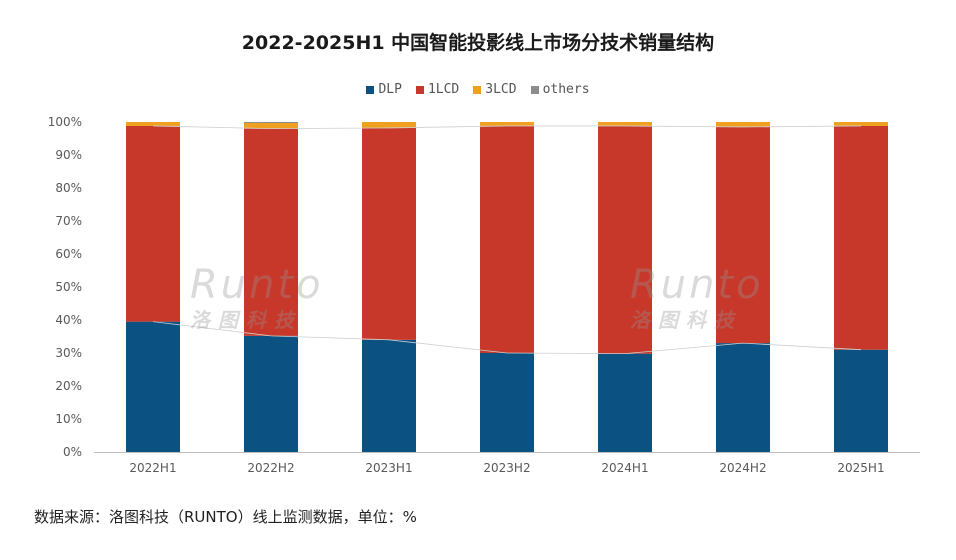 Image resolution: width=956 pixels, height=560 pixels. Describe the element at coordinates (68, 221) in the screenshot. I see `y-tick-label: 70%` at that location.